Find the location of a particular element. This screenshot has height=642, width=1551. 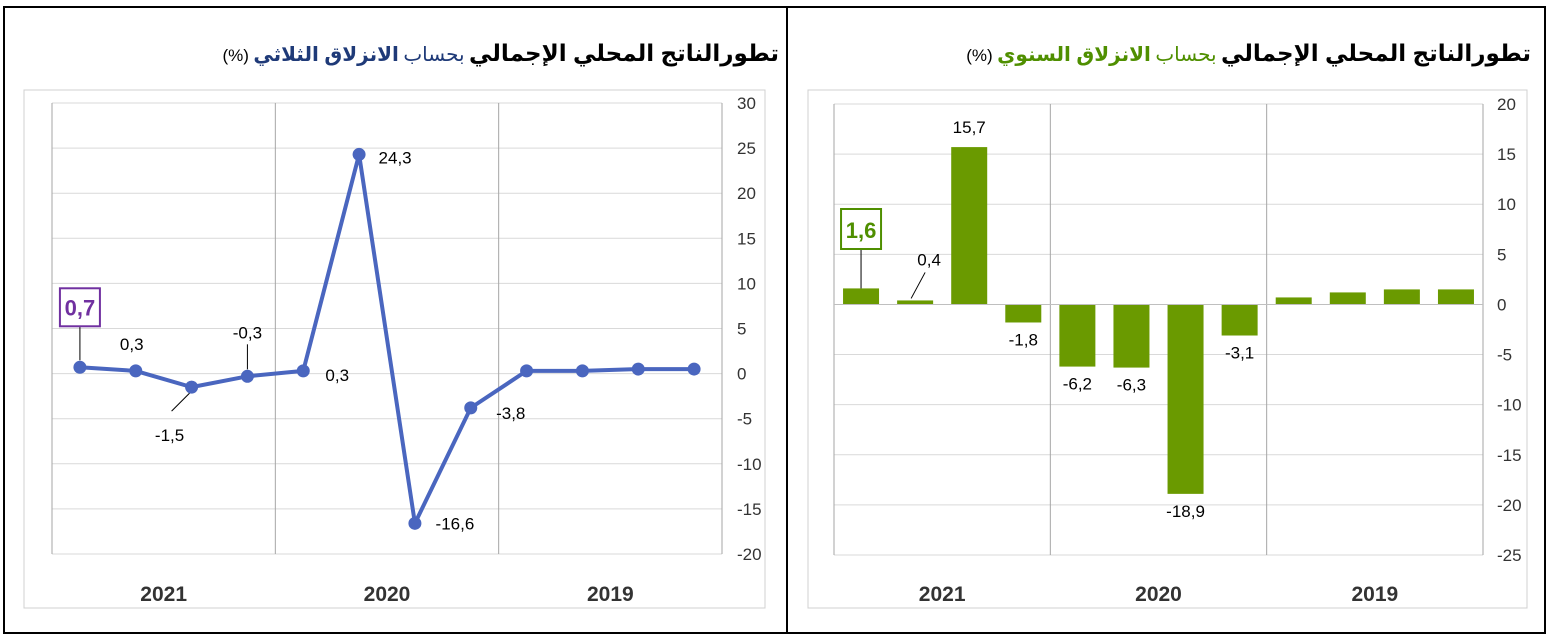

left-y-tick: -10 is located at coordinates (749, 464).